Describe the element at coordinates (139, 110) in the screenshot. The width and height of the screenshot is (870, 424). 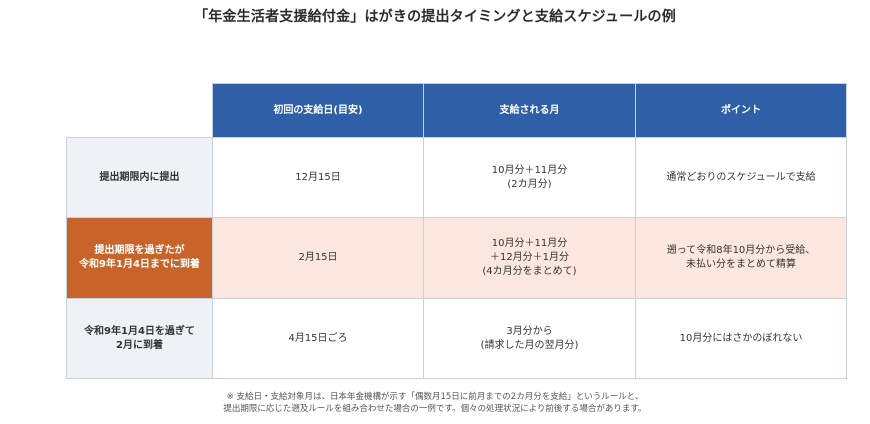
I see `table-corner-cell` at that location.